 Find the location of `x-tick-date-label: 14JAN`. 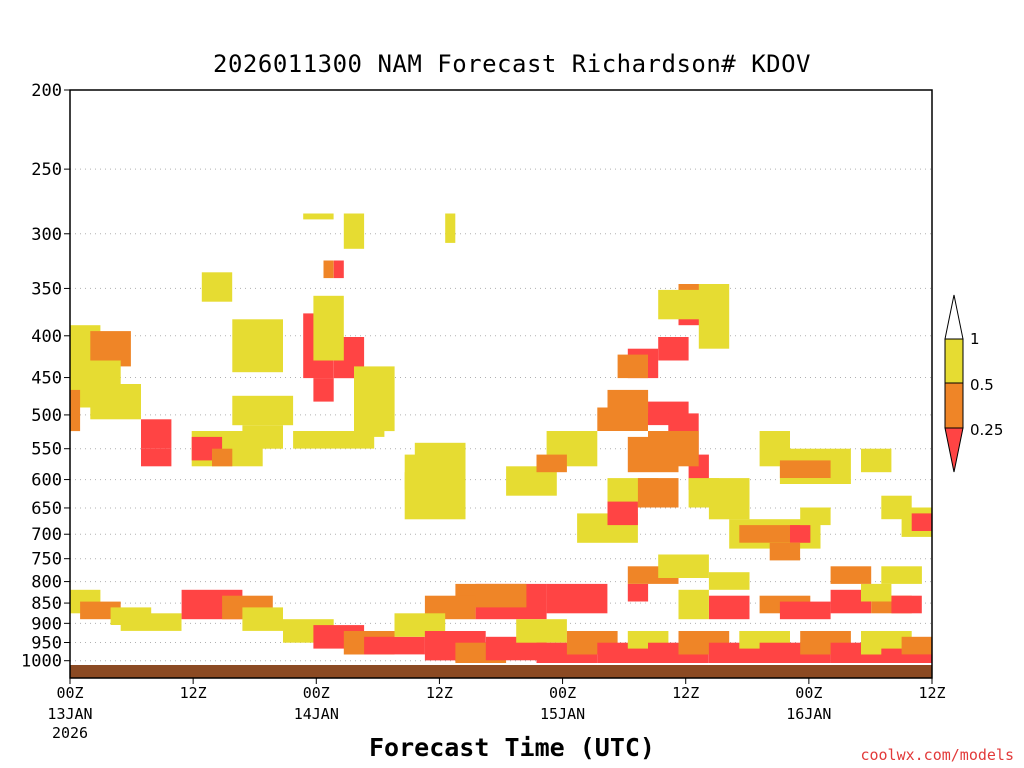

x-tick-date-label: 14JAN is located at coordinates (316, 714).